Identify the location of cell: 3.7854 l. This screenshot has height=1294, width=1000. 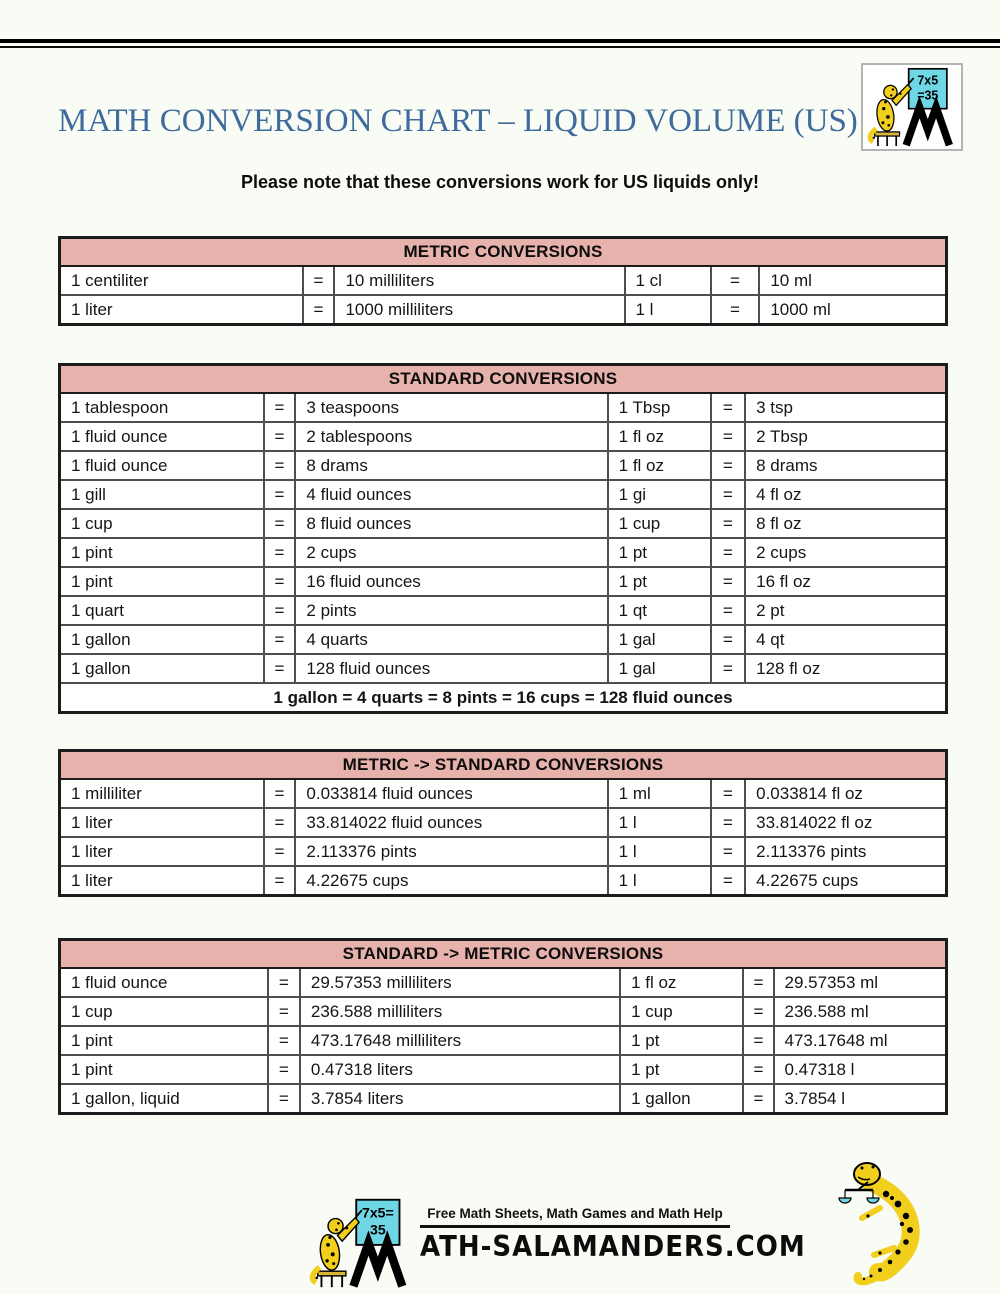
(860, 1099).